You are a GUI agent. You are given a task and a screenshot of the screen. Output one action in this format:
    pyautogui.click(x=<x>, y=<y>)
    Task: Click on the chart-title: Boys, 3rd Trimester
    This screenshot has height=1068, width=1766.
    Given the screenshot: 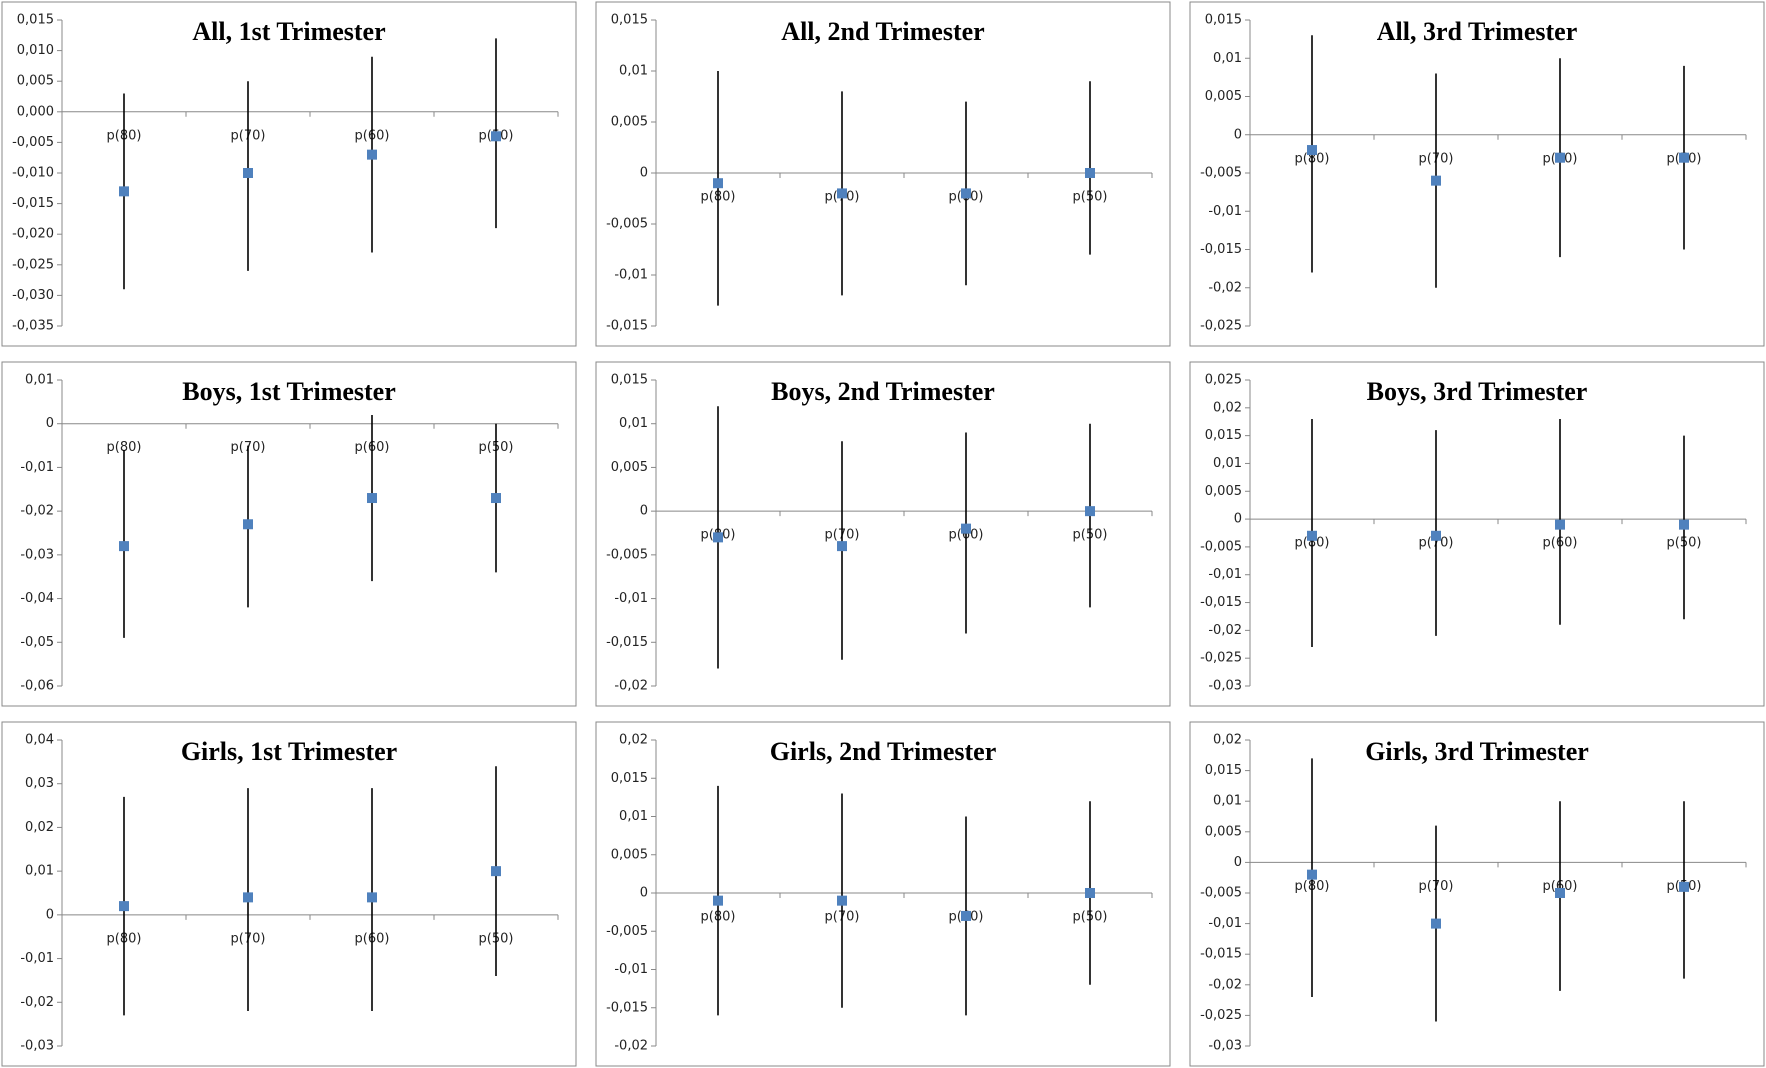 What is the action you would take?
    pyautogui.click(x=1477, y=391)
    